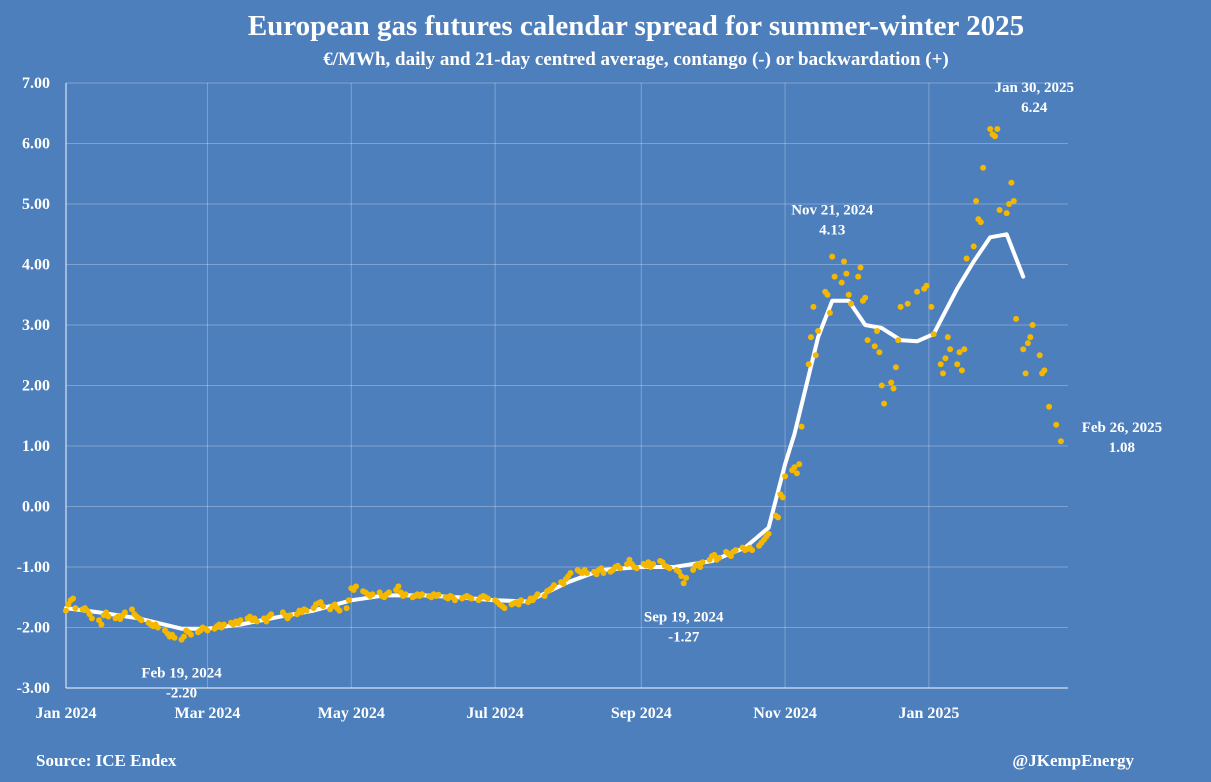 This screenshot has width=1211, height=782. I want to click on y-tick-label: -3.00, so click(33, 688).